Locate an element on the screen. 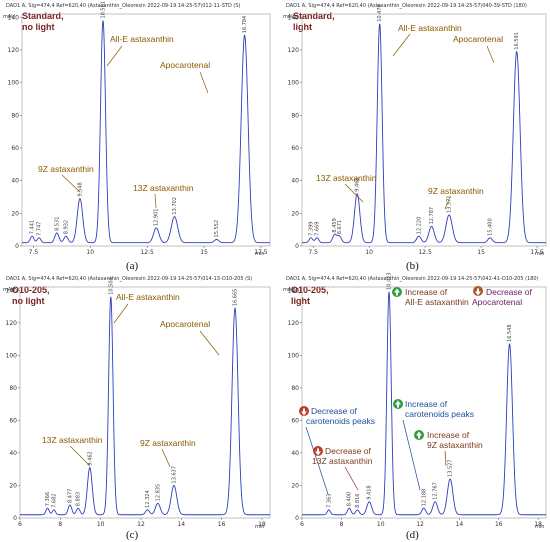 The height and width of the screenshot is (542, 550). peak-rt-label: 7.669 is located at coordinates (317, 229).